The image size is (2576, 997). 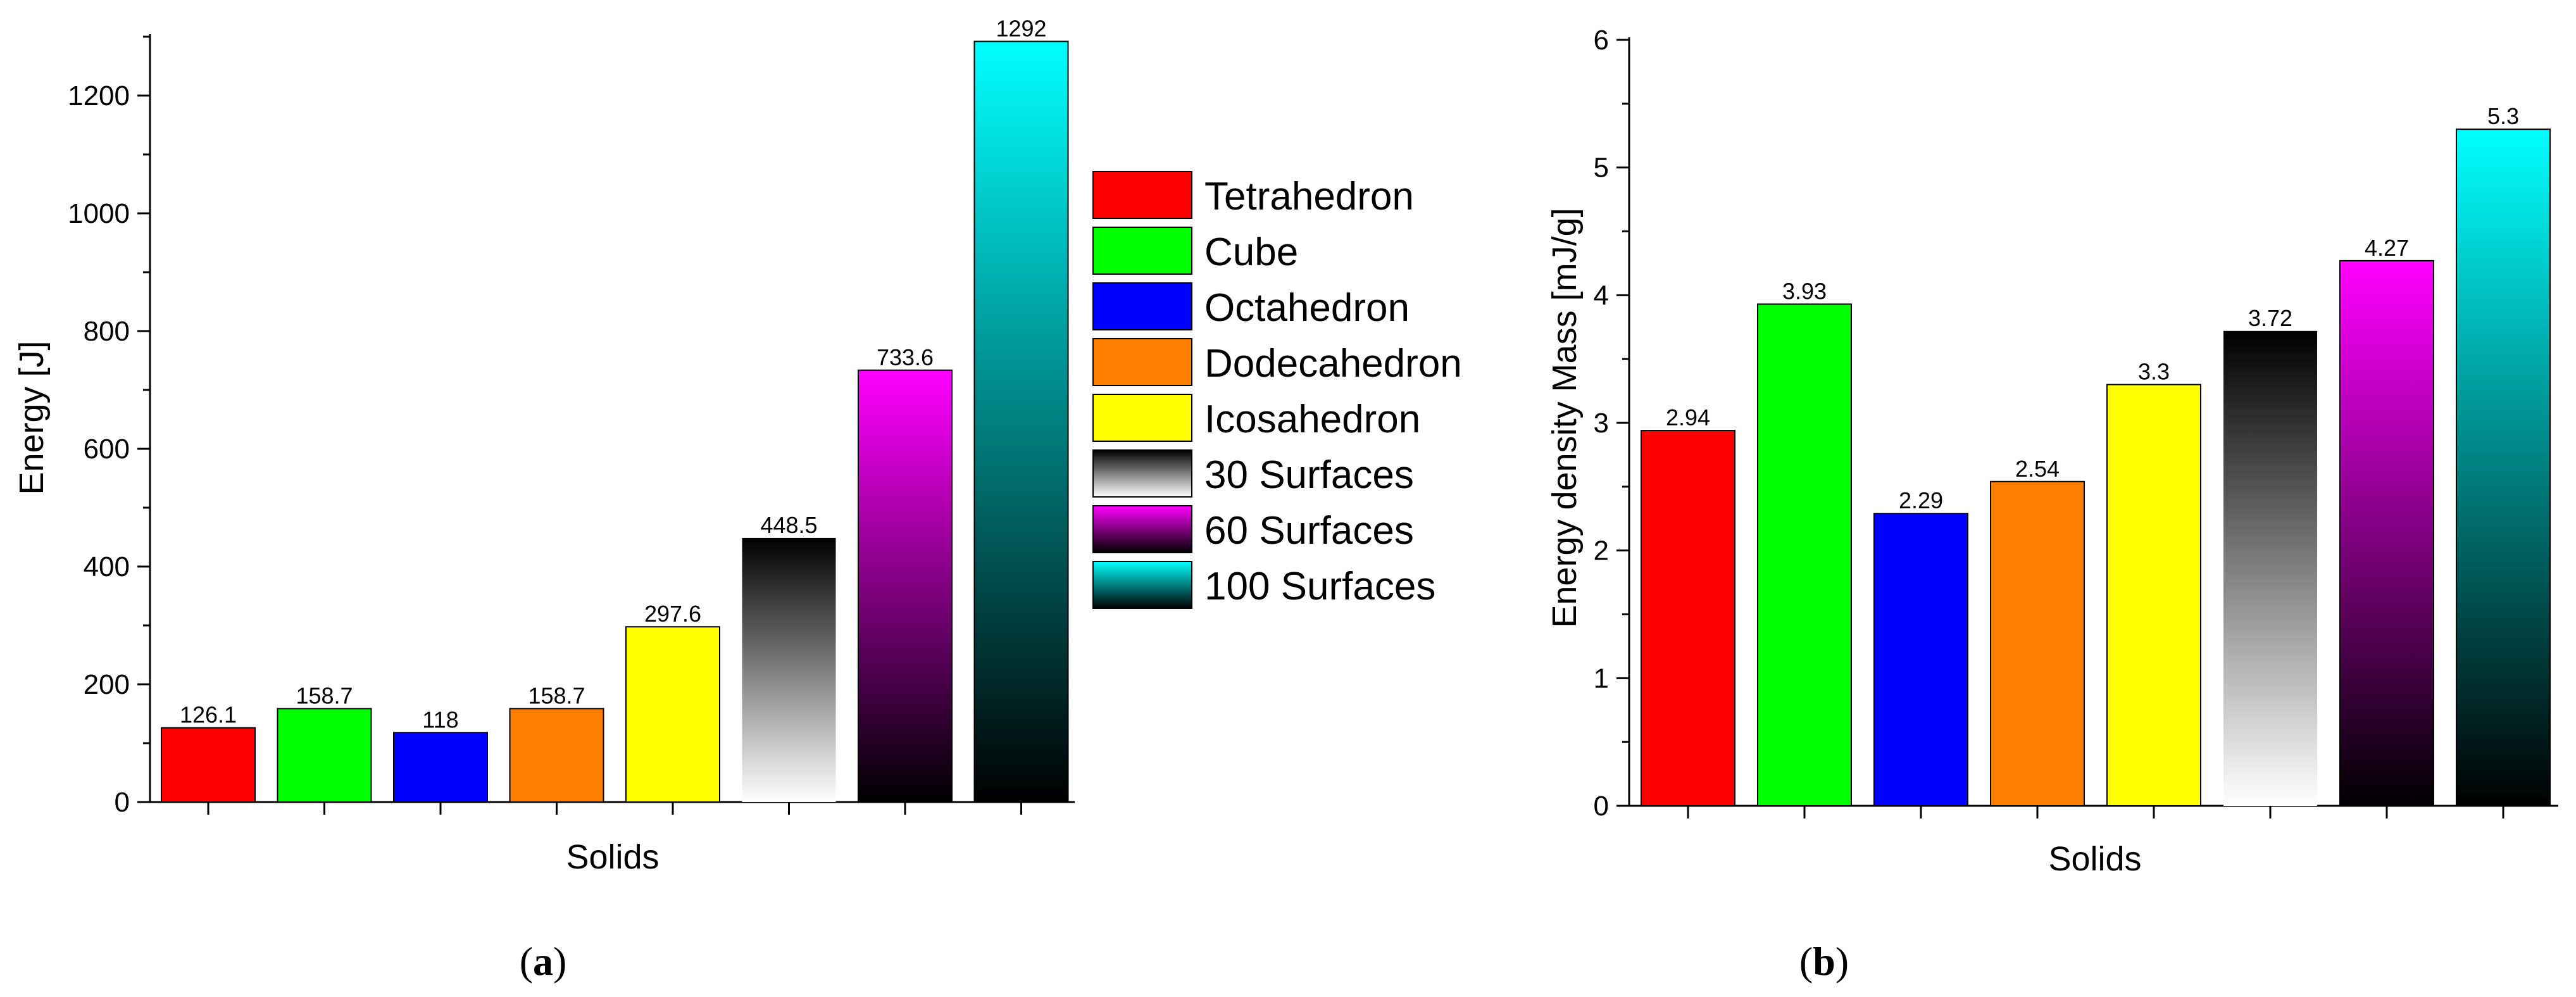 I want to click on bar-value-label: 126.1, so click(x=209, y=715).